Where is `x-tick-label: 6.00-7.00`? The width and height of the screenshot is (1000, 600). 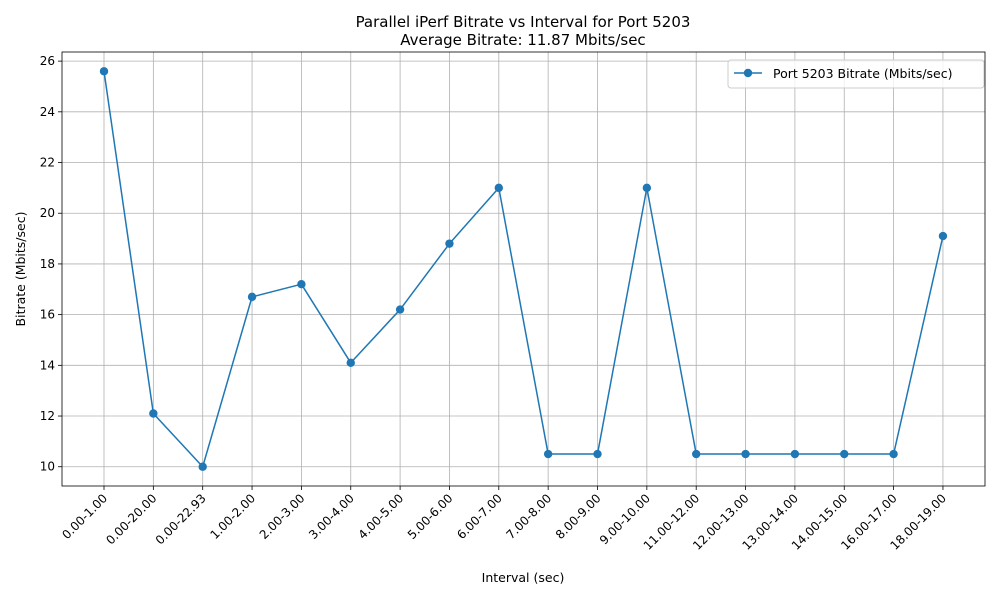
x-tick-label: 6.00-7.00 is located at coordinates (479, 516).